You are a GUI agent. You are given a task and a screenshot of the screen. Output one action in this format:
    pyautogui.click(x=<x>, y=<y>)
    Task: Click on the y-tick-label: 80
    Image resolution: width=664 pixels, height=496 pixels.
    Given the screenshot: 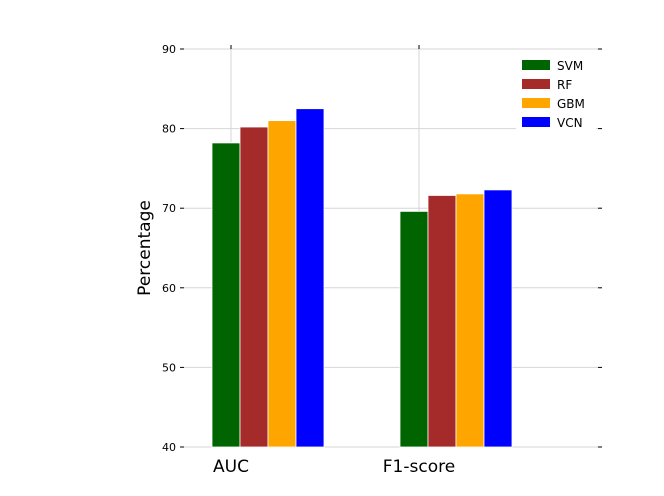 What is the action you would take?
    pyautogui.click(x=169, y=129)
    